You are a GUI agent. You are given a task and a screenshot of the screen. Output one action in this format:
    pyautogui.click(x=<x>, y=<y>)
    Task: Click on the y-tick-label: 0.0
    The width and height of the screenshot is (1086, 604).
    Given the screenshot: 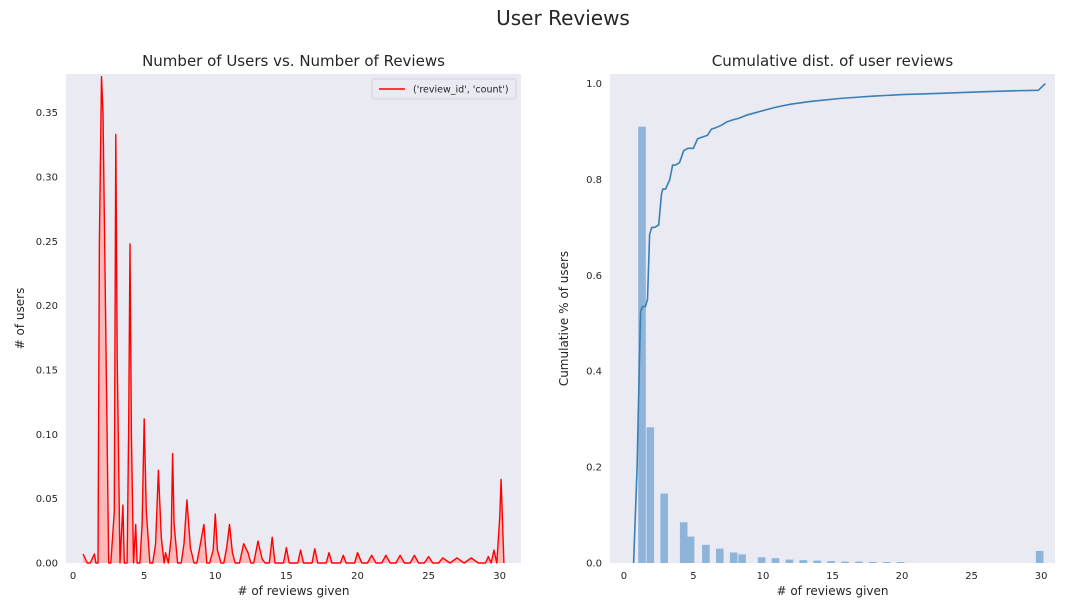 What is the action you would take?
    pyautogui.click(x=594, y=564)
    